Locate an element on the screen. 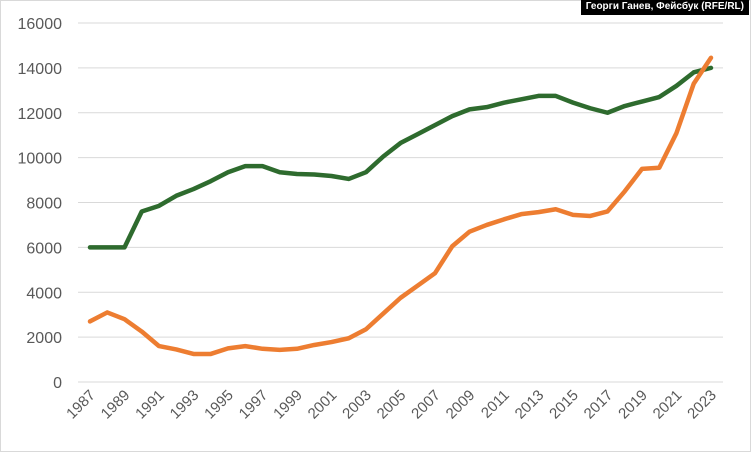 The width and height of the screenshot is (751, 452). x-tick-label: 2009 is located at coordinates (461, 405).